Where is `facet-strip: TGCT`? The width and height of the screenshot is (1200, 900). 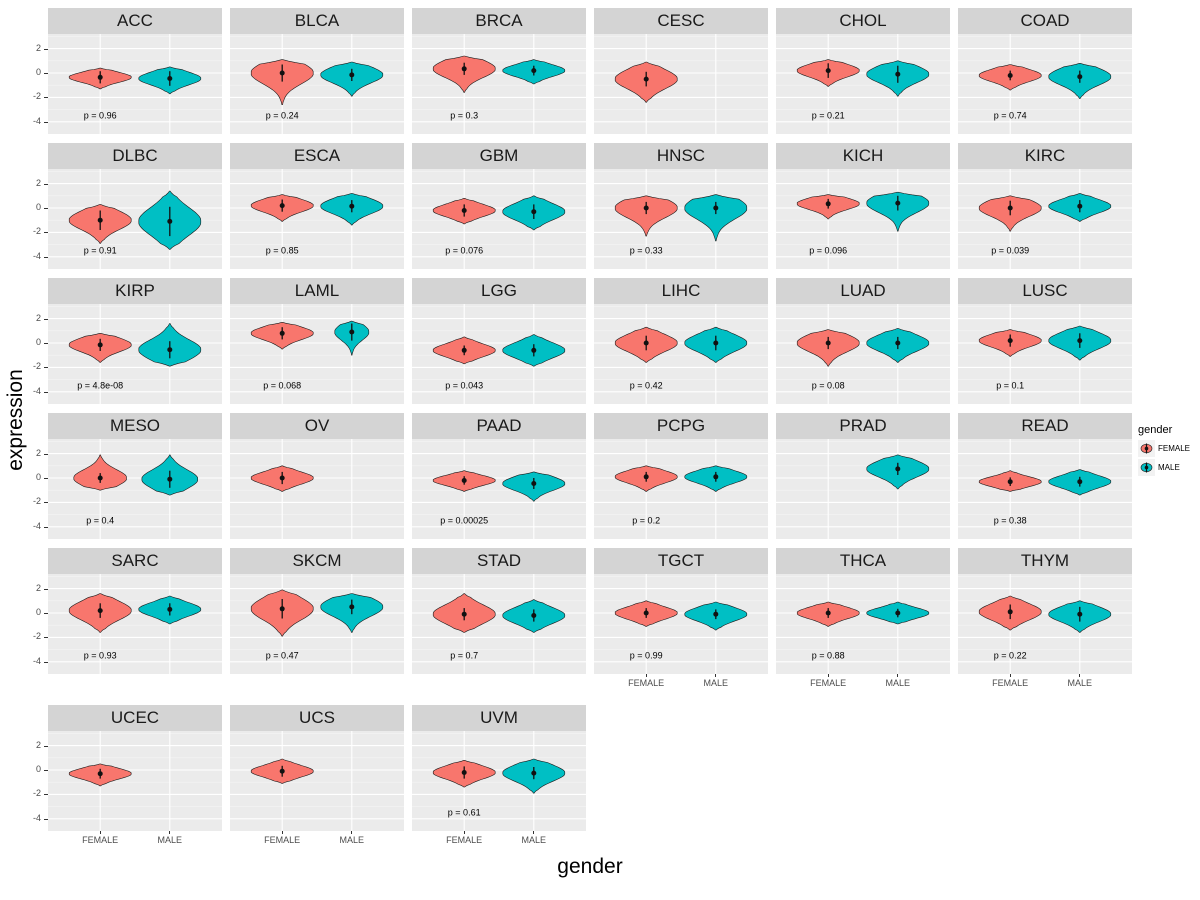
facet-strip: TGCT is located at coordinates (681, 561).